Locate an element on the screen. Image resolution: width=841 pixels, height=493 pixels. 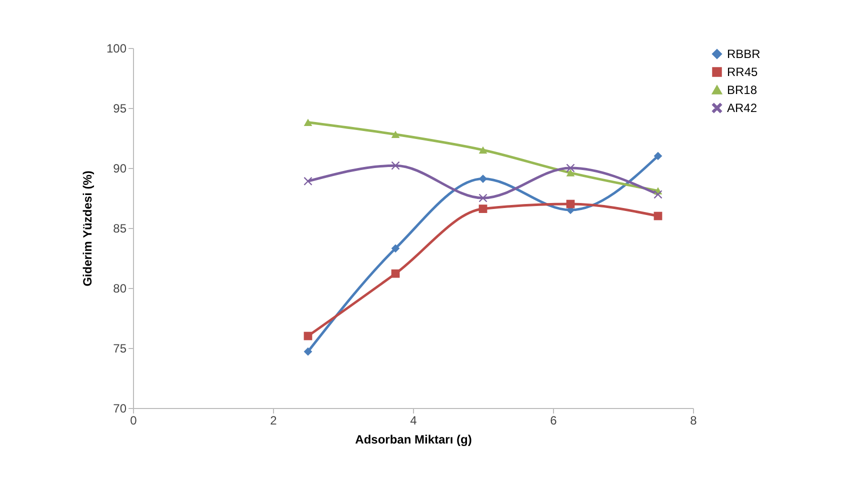
legend-label: RR45 is located at coordinates (742, 72).